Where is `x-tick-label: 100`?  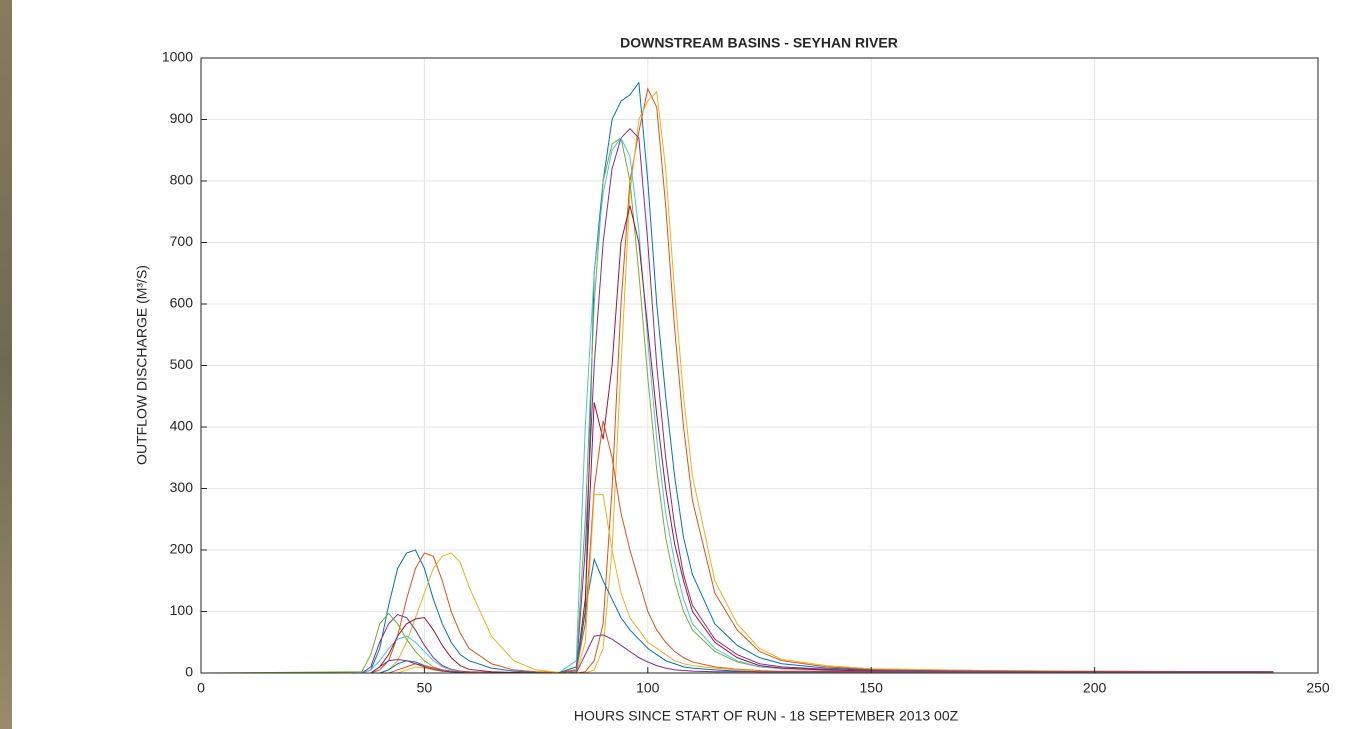
x-tick-label: 100 is located at coordinates (648, 688).